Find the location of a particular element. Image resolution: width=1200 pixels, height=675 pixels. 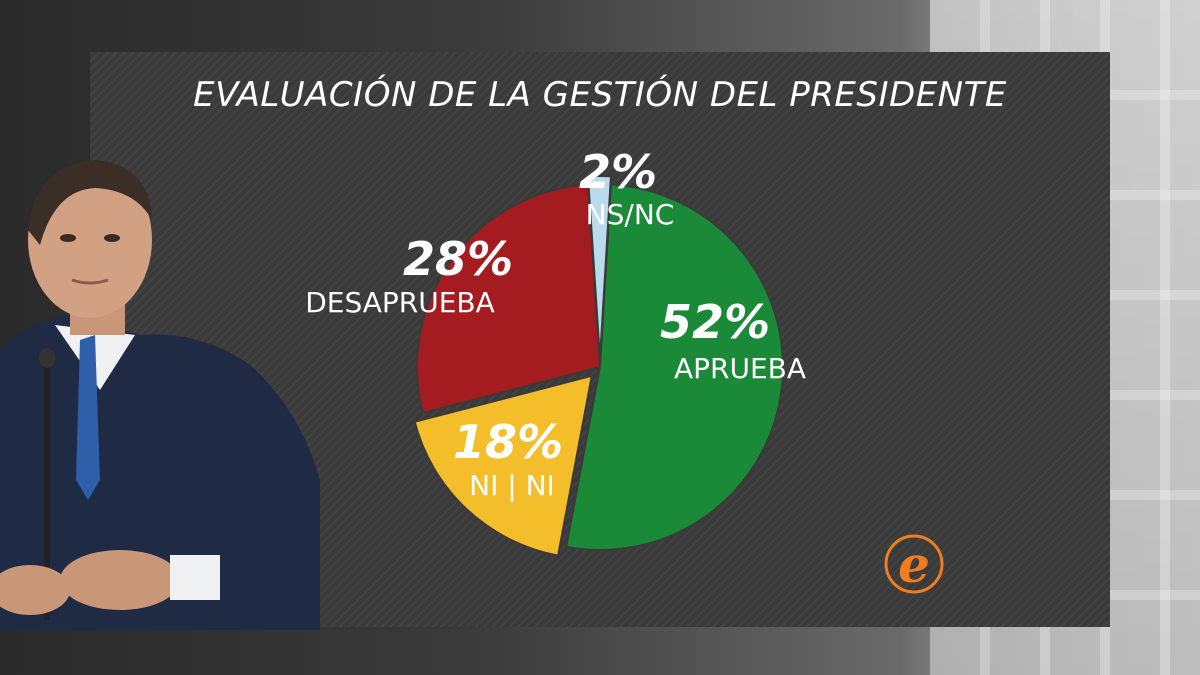

slice-name-label: DESAPRUEBA is located at coordinates (400, 302).